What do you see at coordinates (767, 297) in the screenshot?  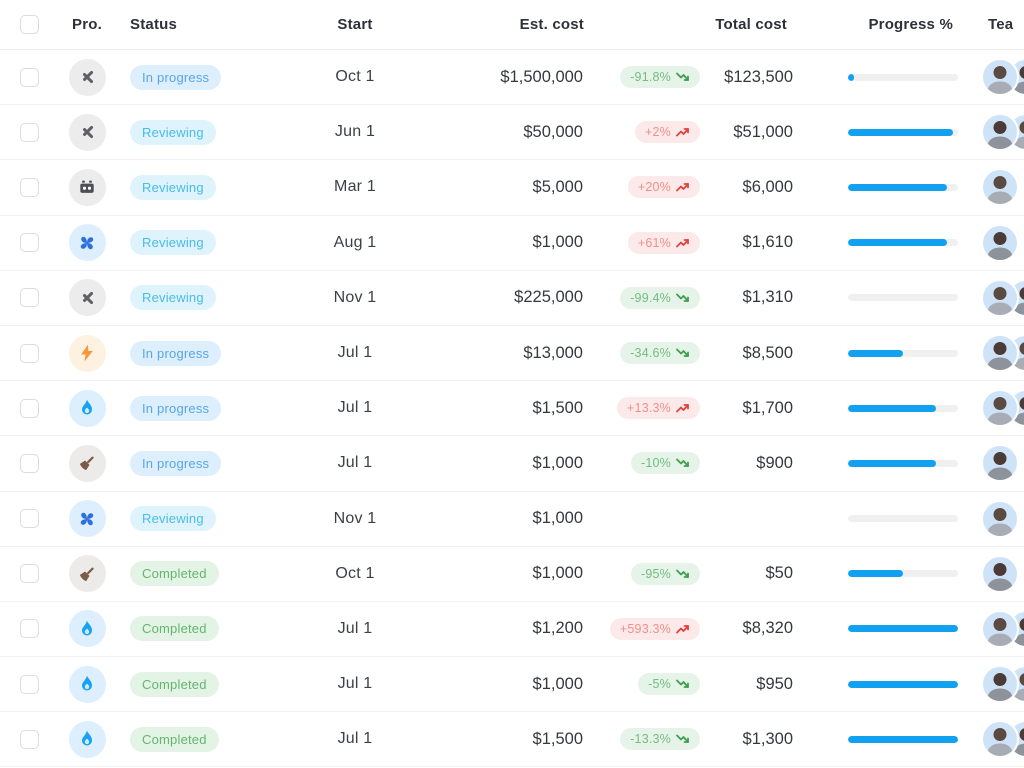 I see `total-cost: $1,310` at bounding box center [767, 297].